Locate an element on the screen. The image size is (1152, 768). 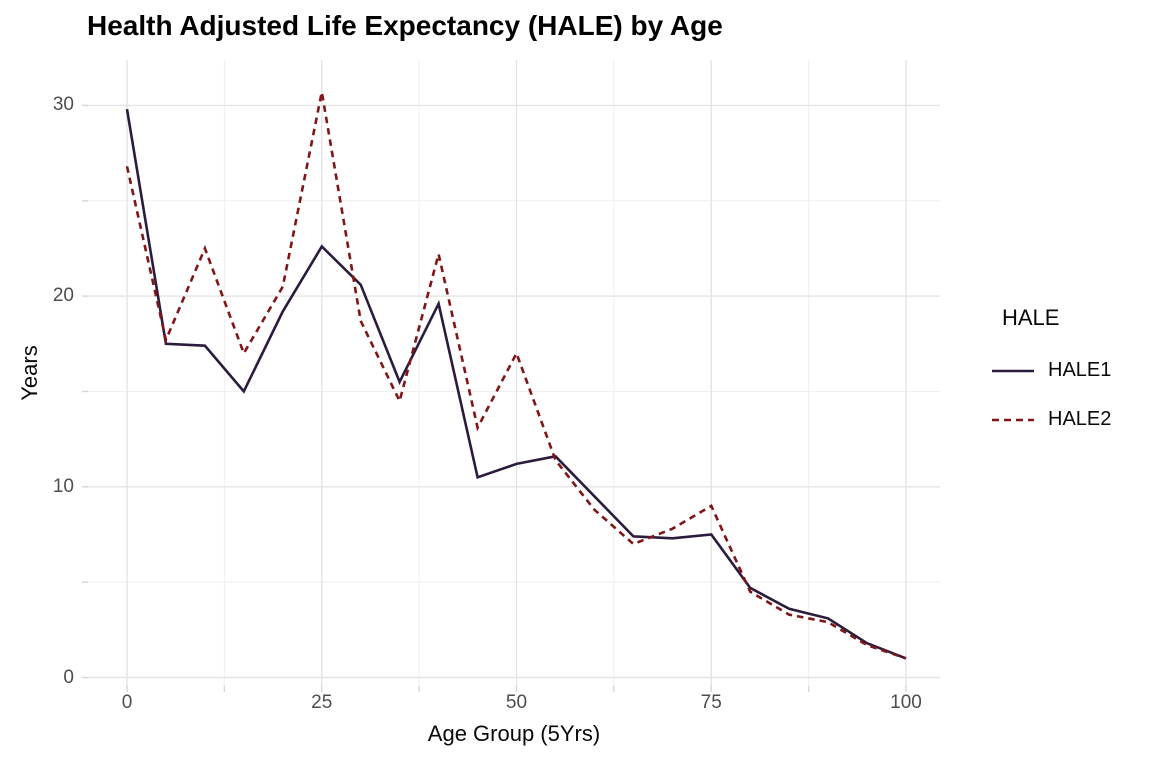
x-tick-label-25: 25 is located at coordinates (322, 702).